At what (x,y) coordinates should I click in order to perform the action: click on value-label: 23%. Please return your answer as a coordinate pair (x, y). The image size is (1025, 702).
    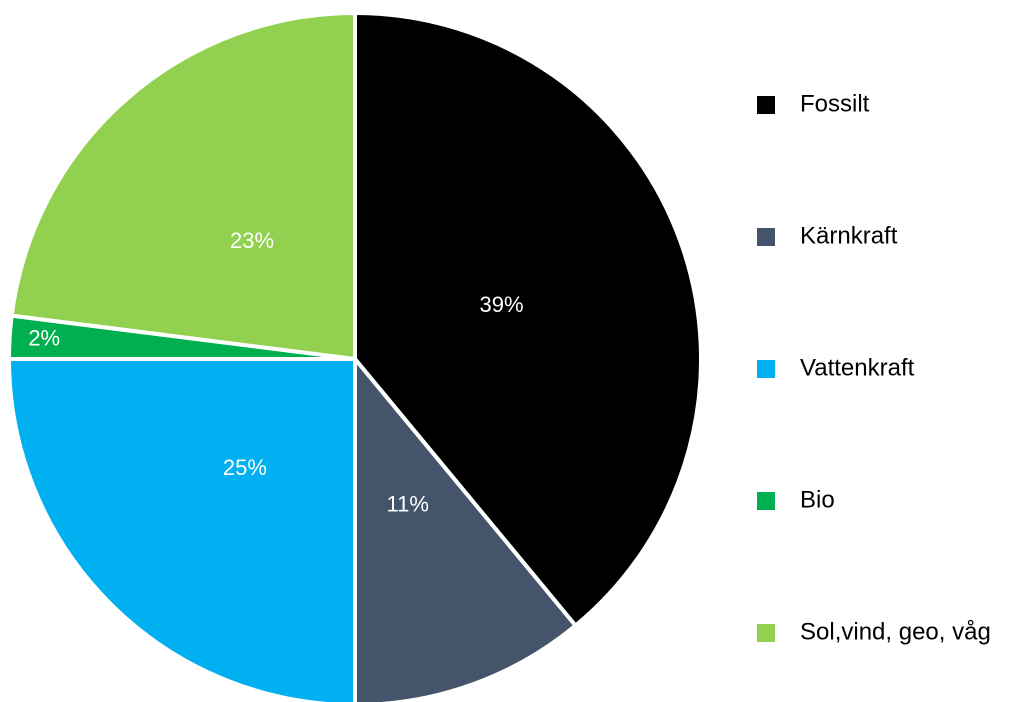
    Looking at the image, I should click on (252, 240).